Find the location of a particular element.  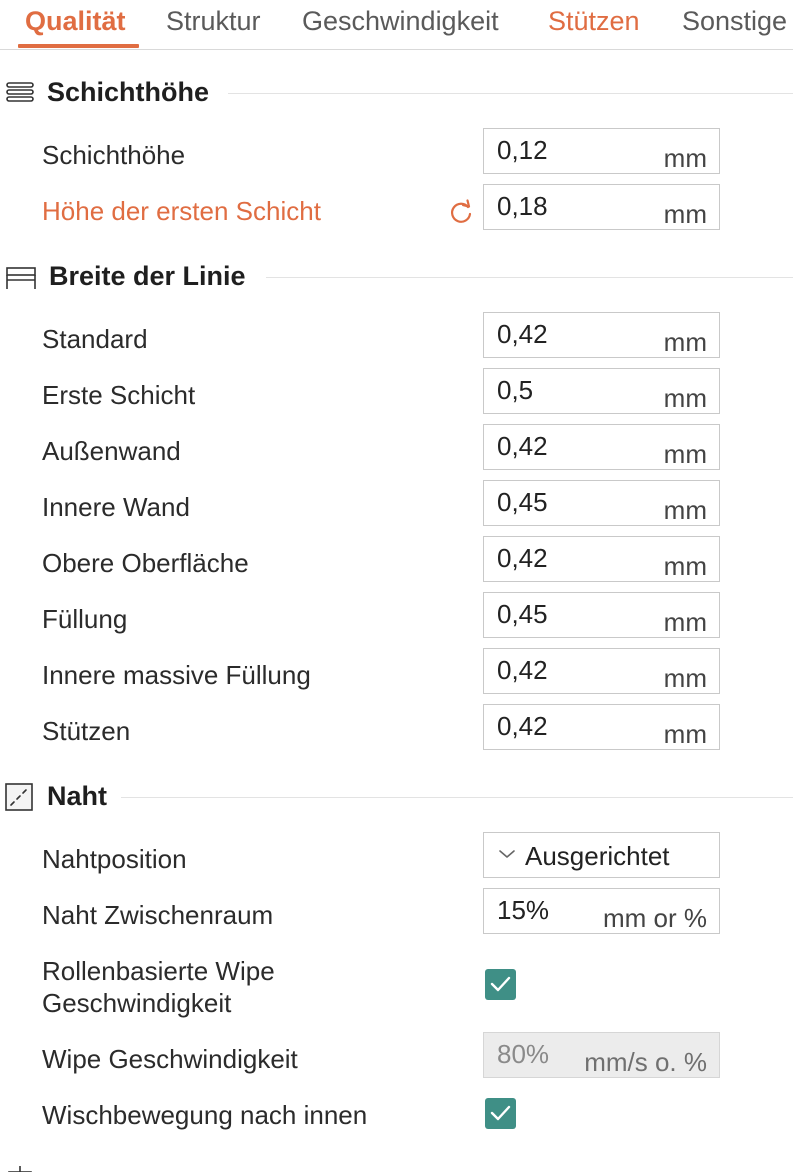

setting-label: Stützen is located at coordinates (86, 731).